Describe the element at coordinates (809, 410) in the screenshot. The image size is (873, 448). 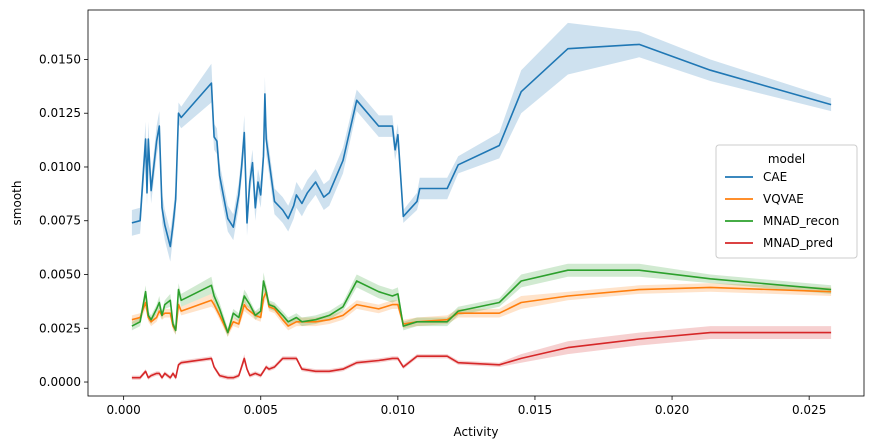
I see `x-tick-label: 0.025` at that location.